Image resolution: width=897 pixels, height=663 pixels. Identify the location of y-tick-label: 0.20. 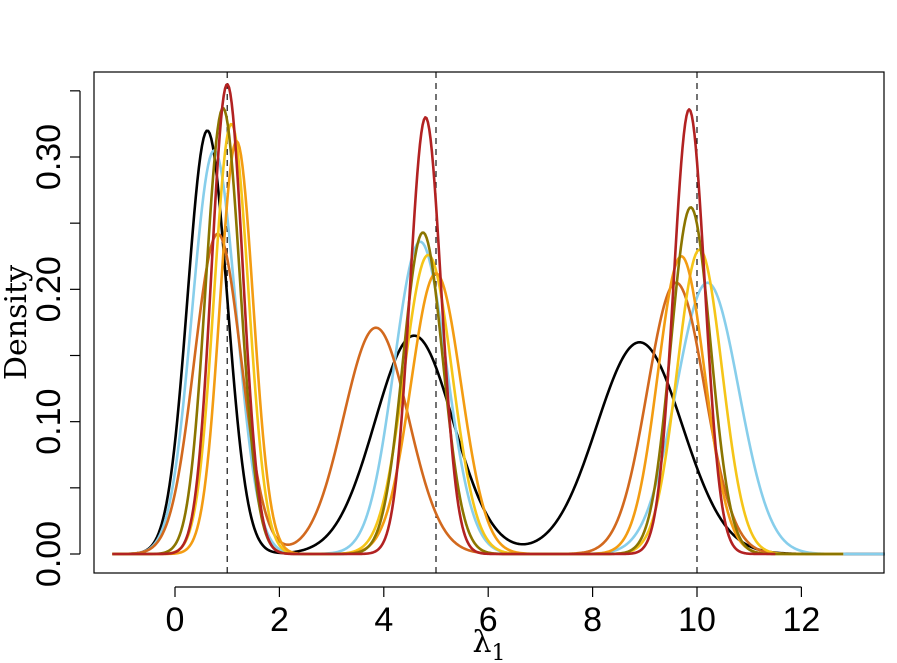
(49, 289).